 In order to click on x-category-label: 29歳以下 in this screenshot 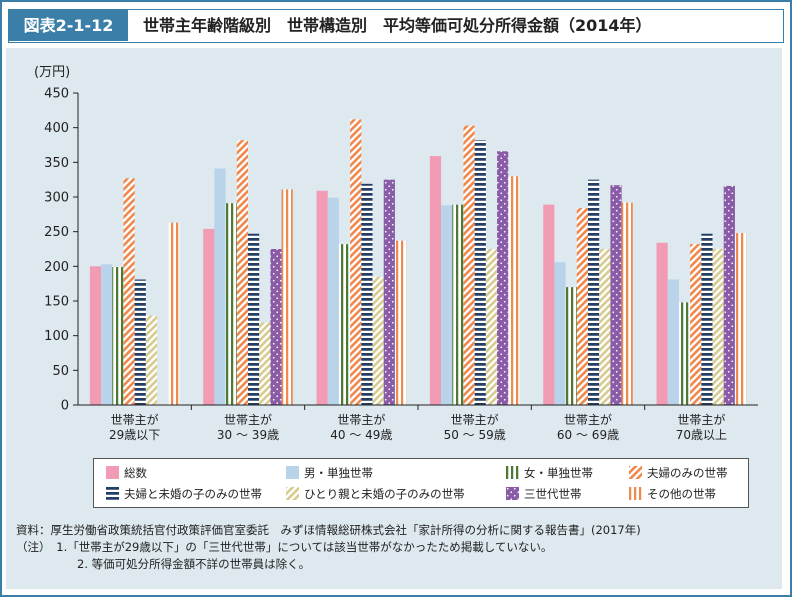, I will do `click(134, 435)`.